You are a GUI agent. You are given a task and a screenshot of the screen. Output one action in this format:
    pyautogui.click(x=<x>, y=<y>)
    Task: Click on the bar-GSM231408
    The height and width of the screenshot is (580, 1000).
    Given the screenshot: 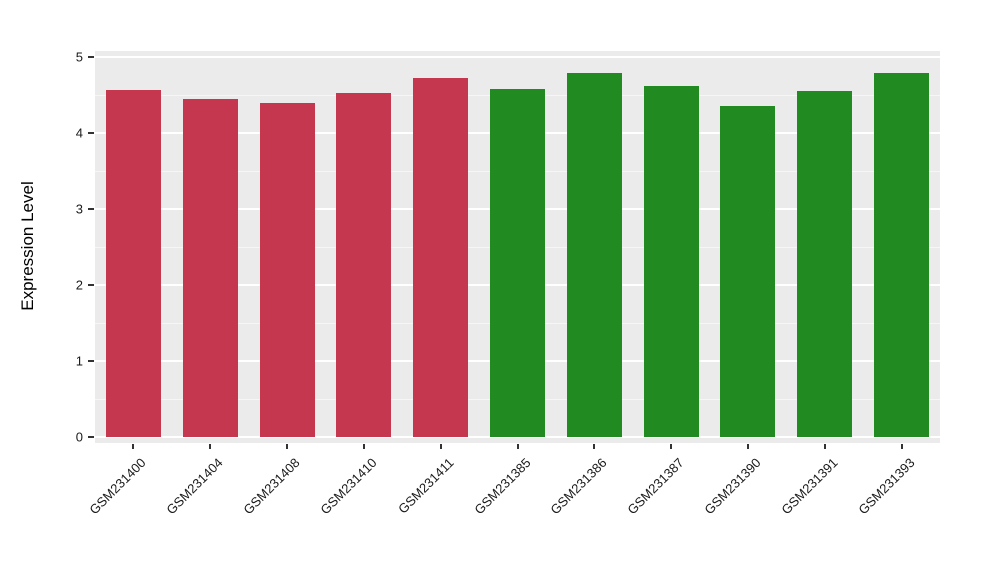 What is the action you would take?
    pyautogui.click(x=287, y=270)
    